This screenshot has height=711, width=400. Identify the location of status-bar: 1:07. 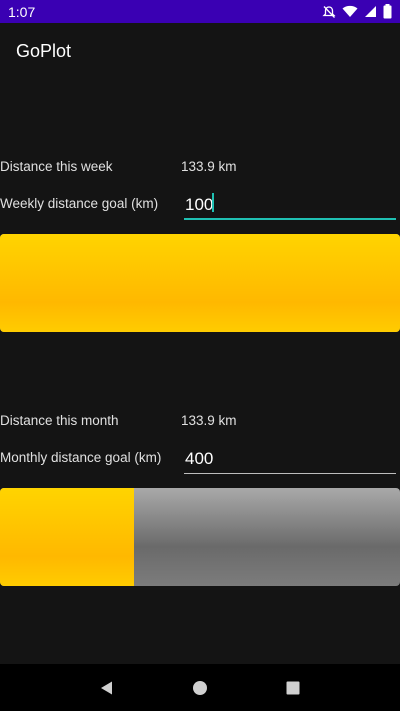
(200, 11).